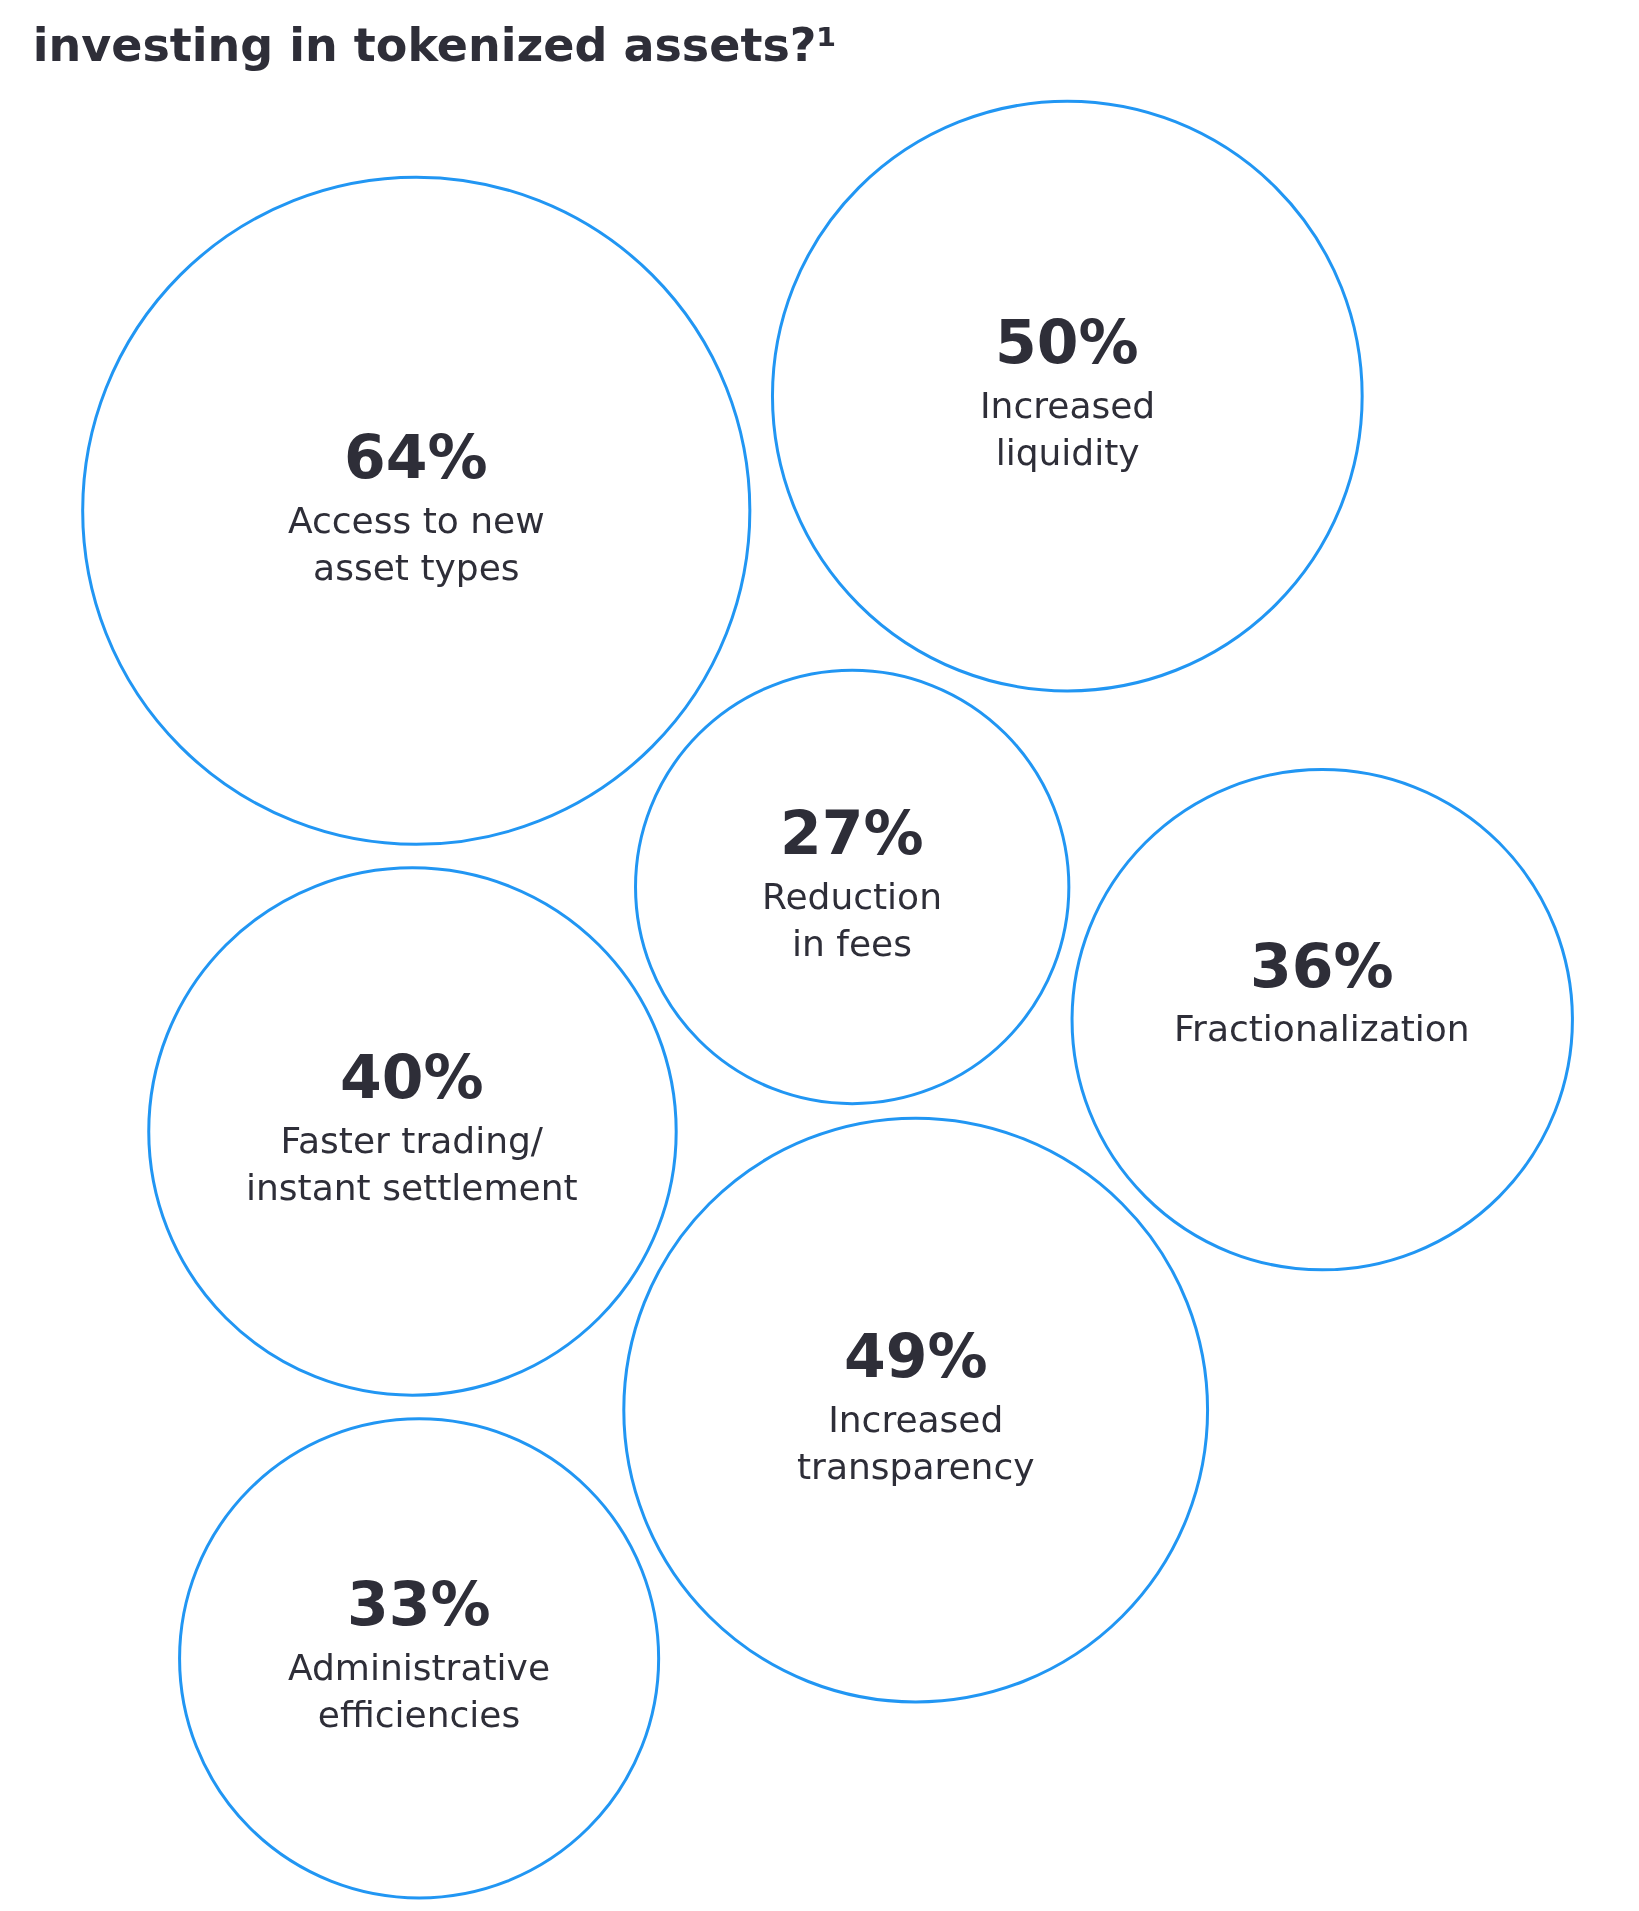 The height and width of the screenshot is (1911, 1639). I want to click on data-label: 49%, so click(916, 1356).